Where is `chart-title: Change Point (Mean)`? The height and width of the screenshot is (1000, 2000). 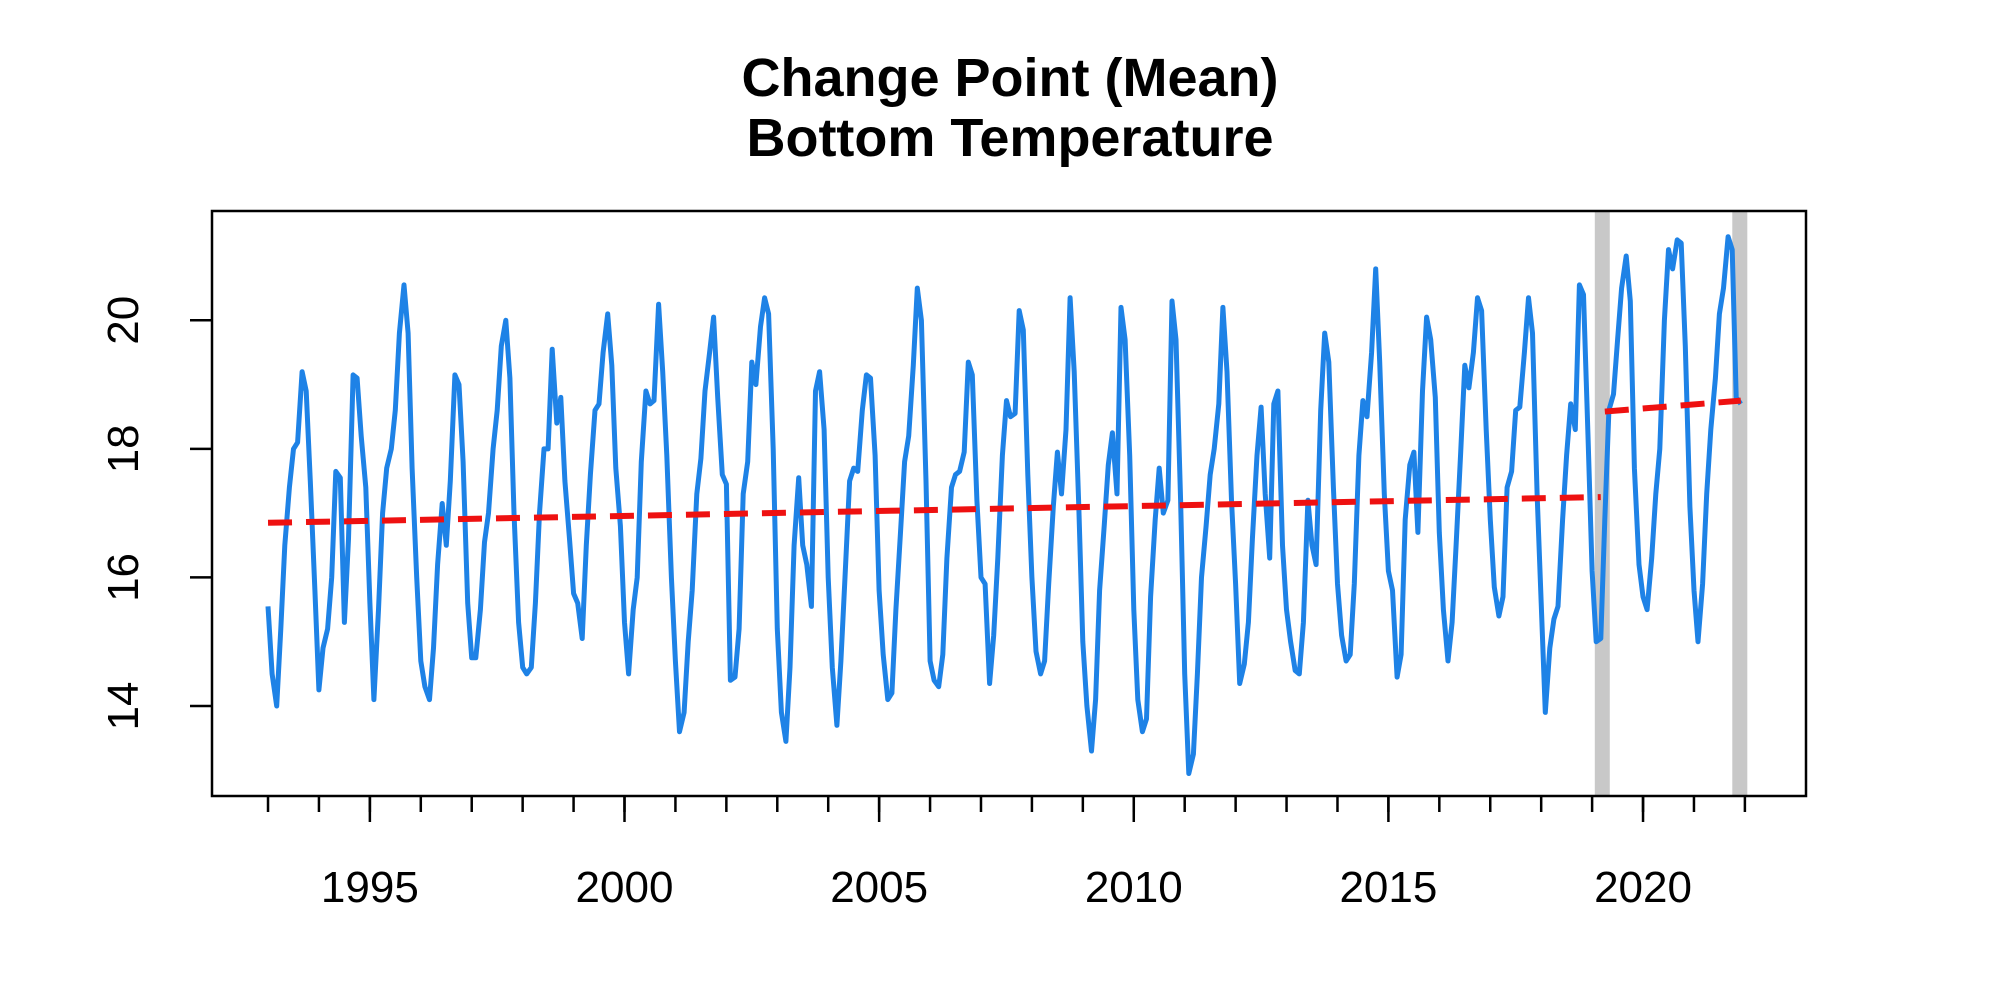
chart-title: Change Point (Mean) is located at coordinates (1010, 78).